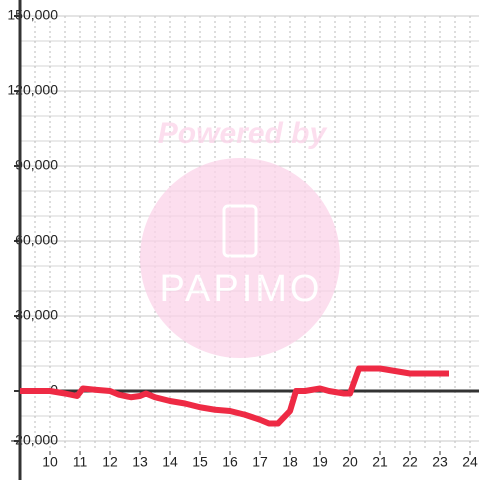 The image size is (480, 480). Describe the element at coordinates (234, 396) in the screenshot. I see `data-line` at that location.